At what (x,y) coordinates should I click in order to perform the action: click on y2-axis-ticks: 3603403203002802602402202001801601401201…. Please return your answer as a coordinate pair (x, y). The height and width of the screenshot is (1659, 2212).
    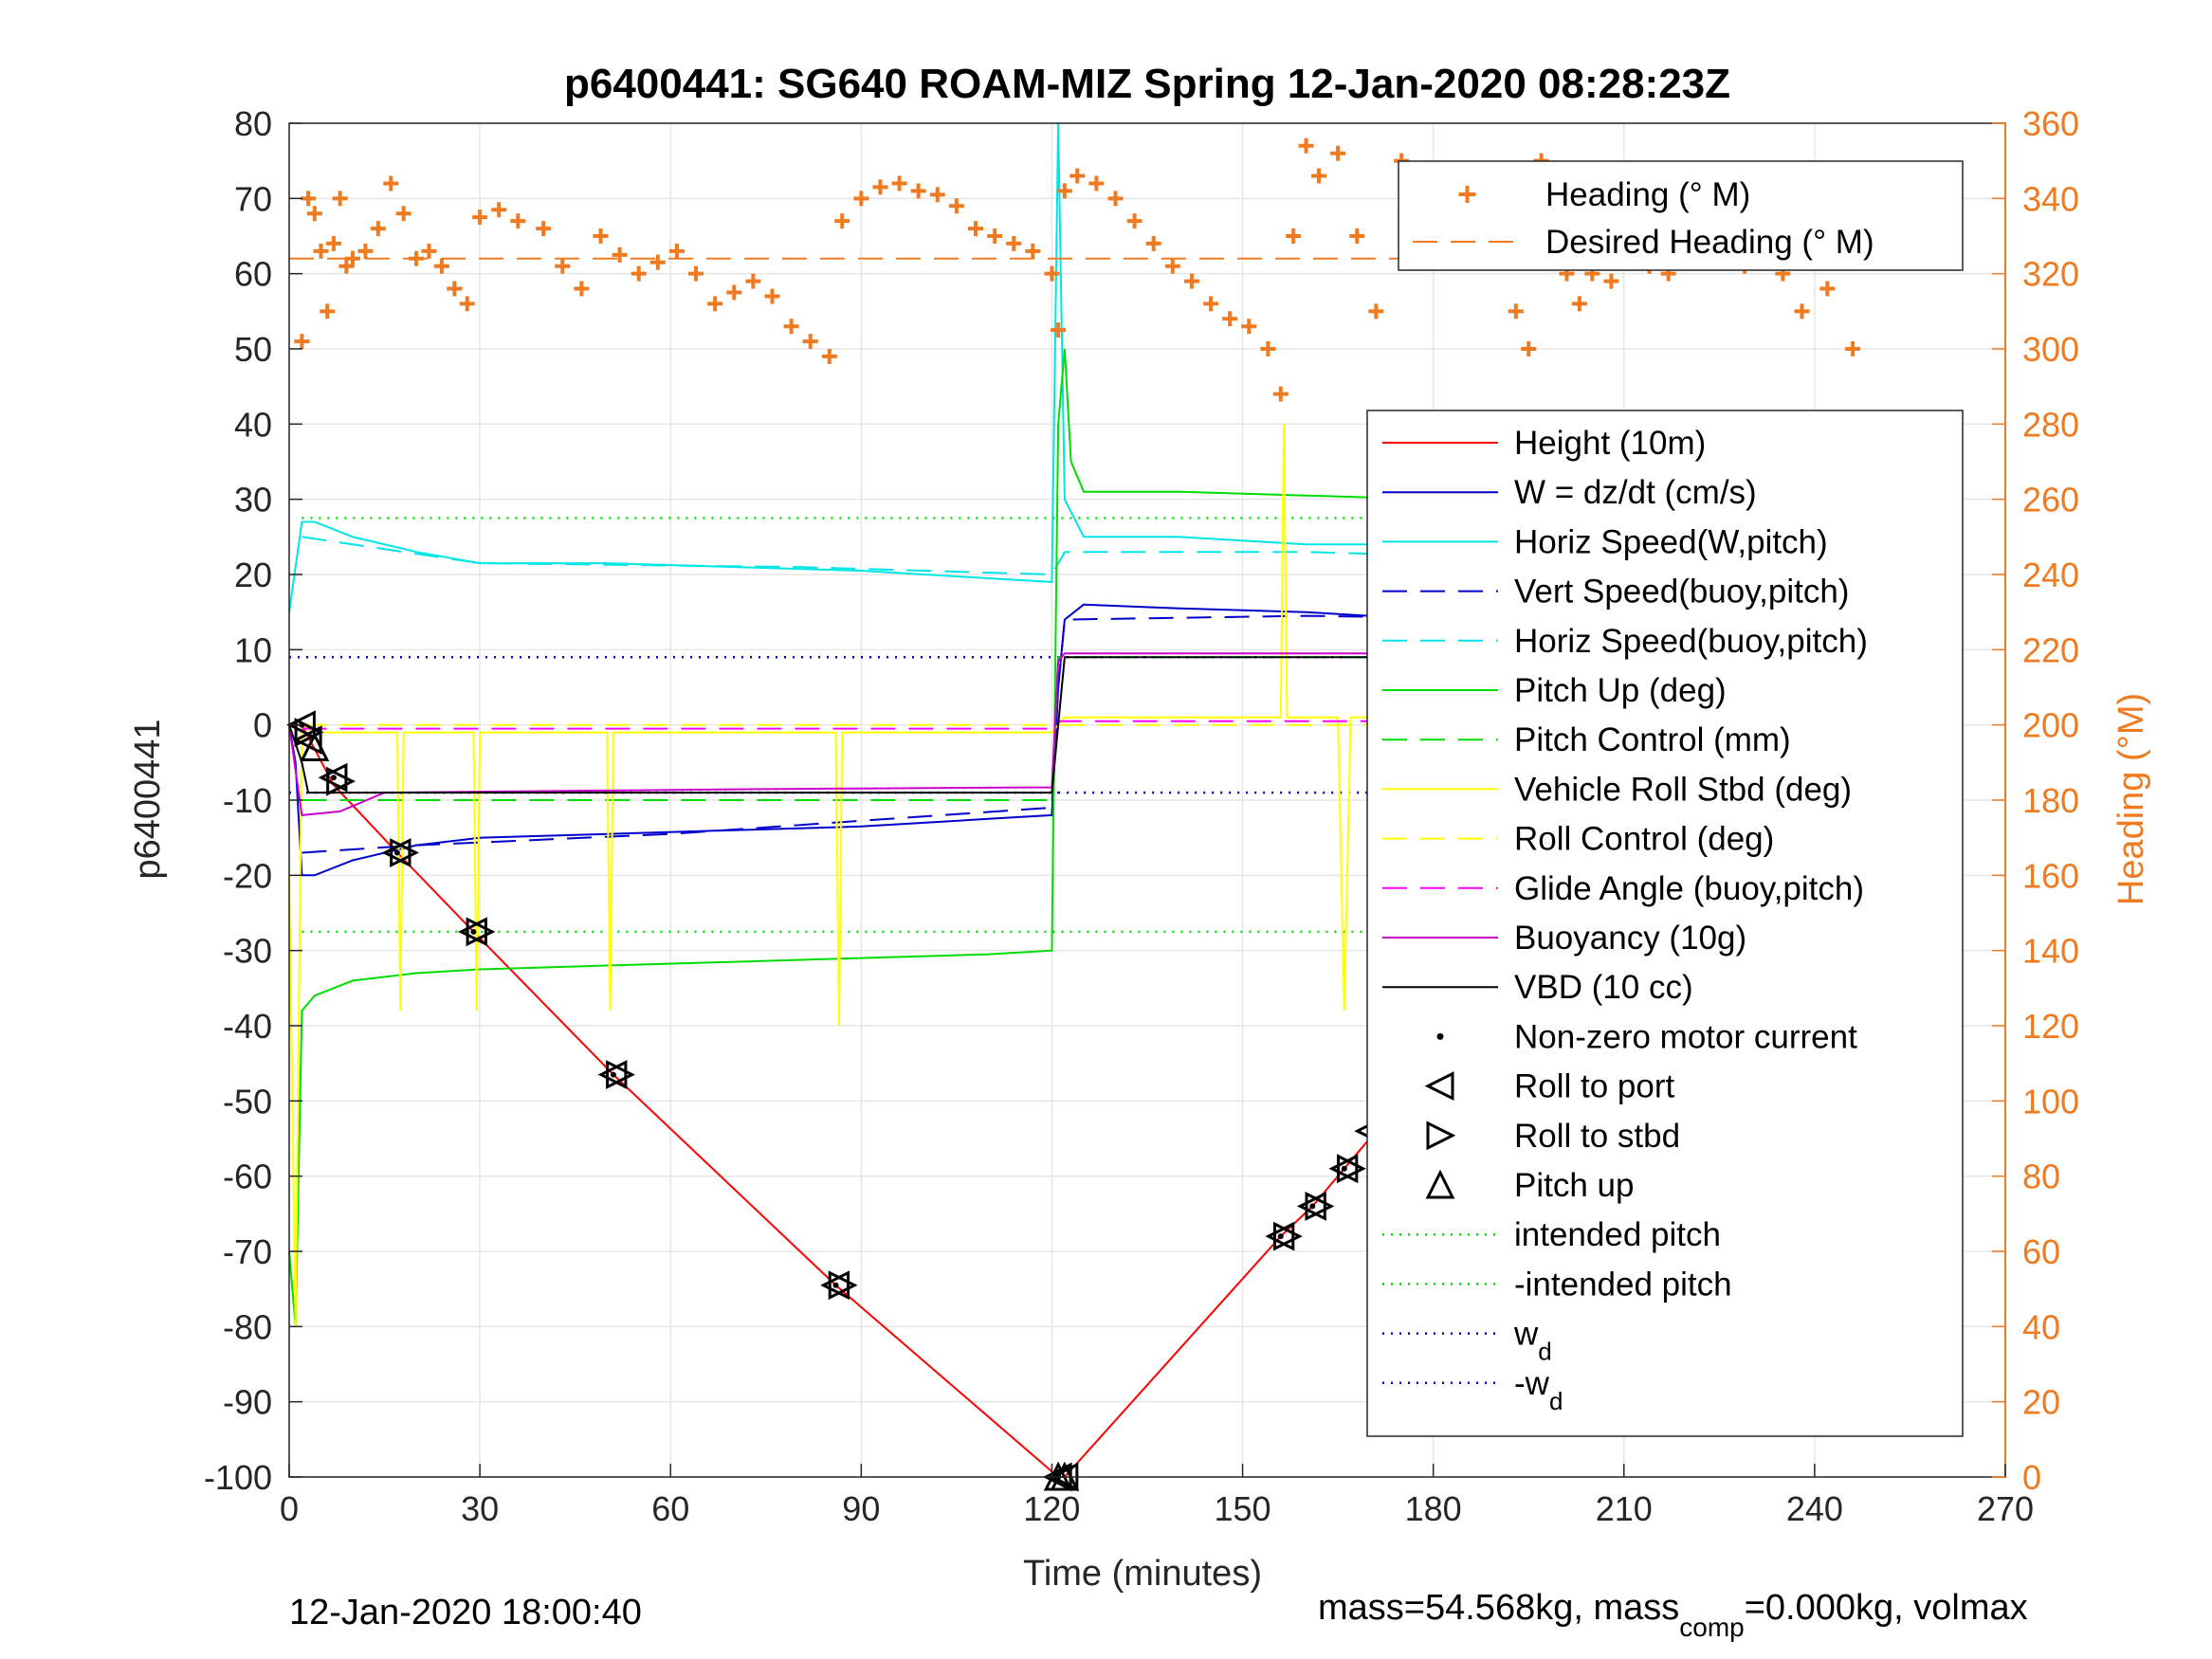
    Looking at the image, I should click on (2035, 800).